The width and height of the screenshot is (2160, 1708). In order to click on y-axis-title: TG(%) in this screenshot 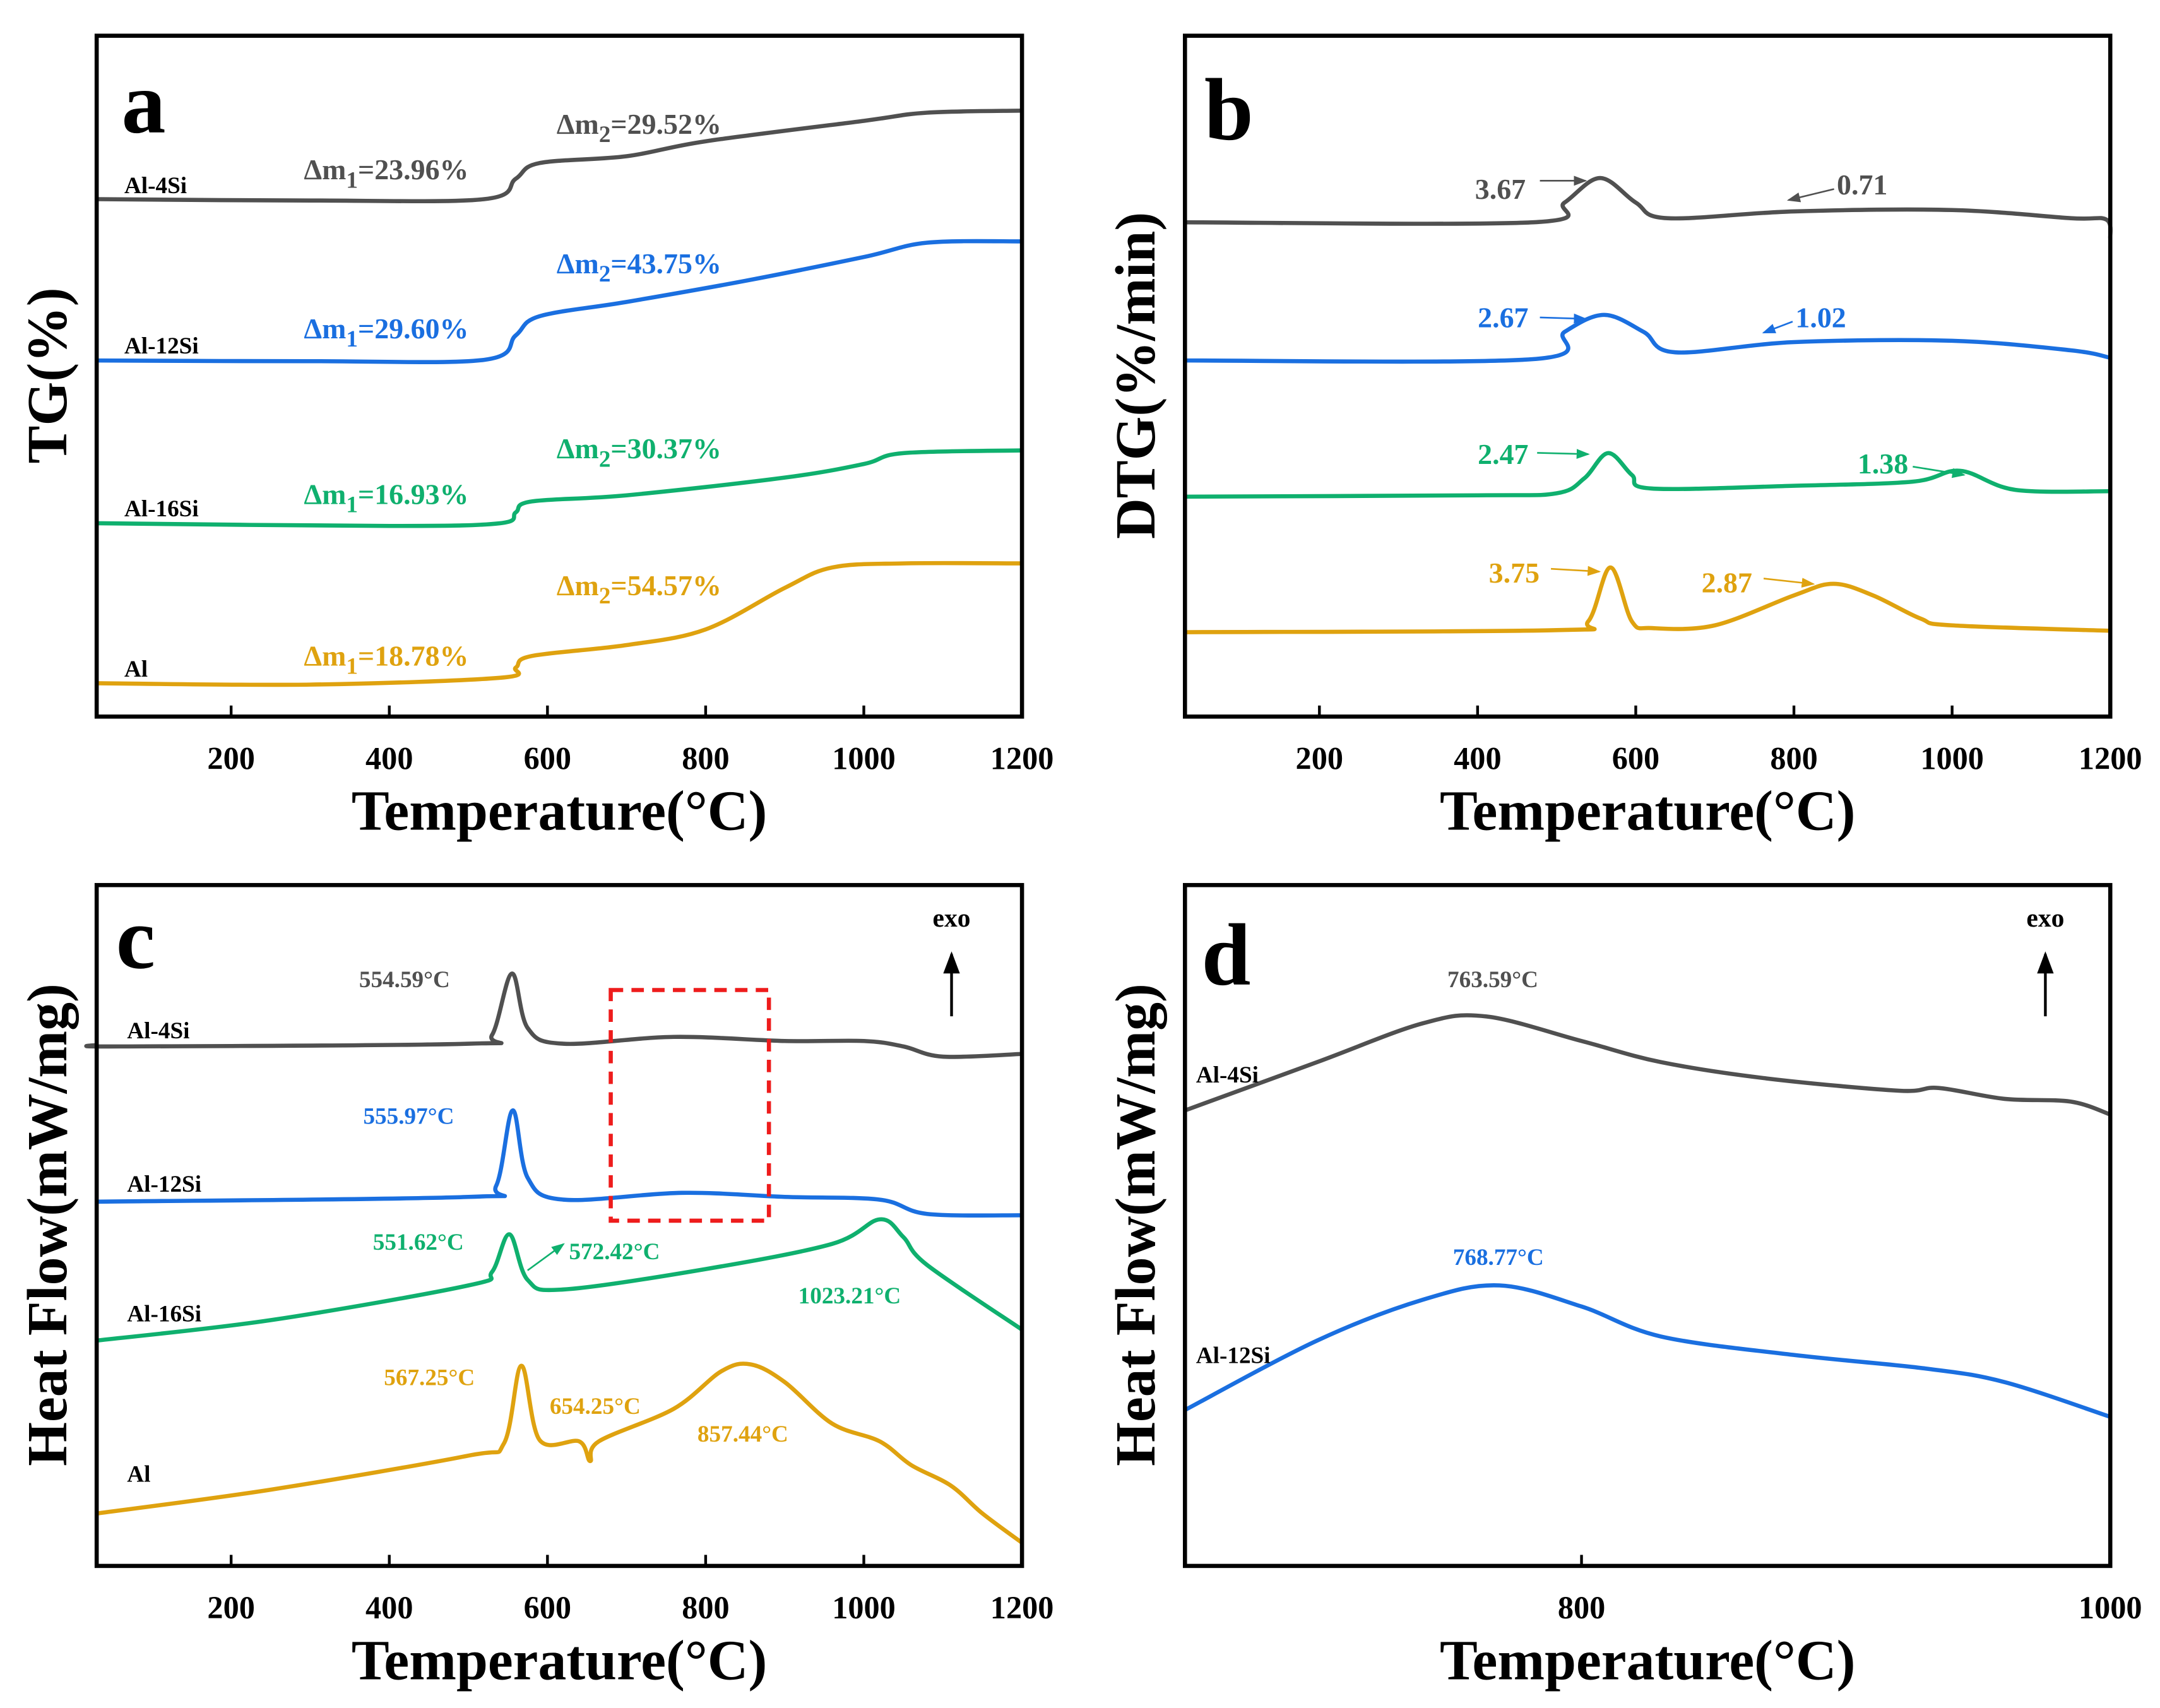, I will do `click(47, 375)`.